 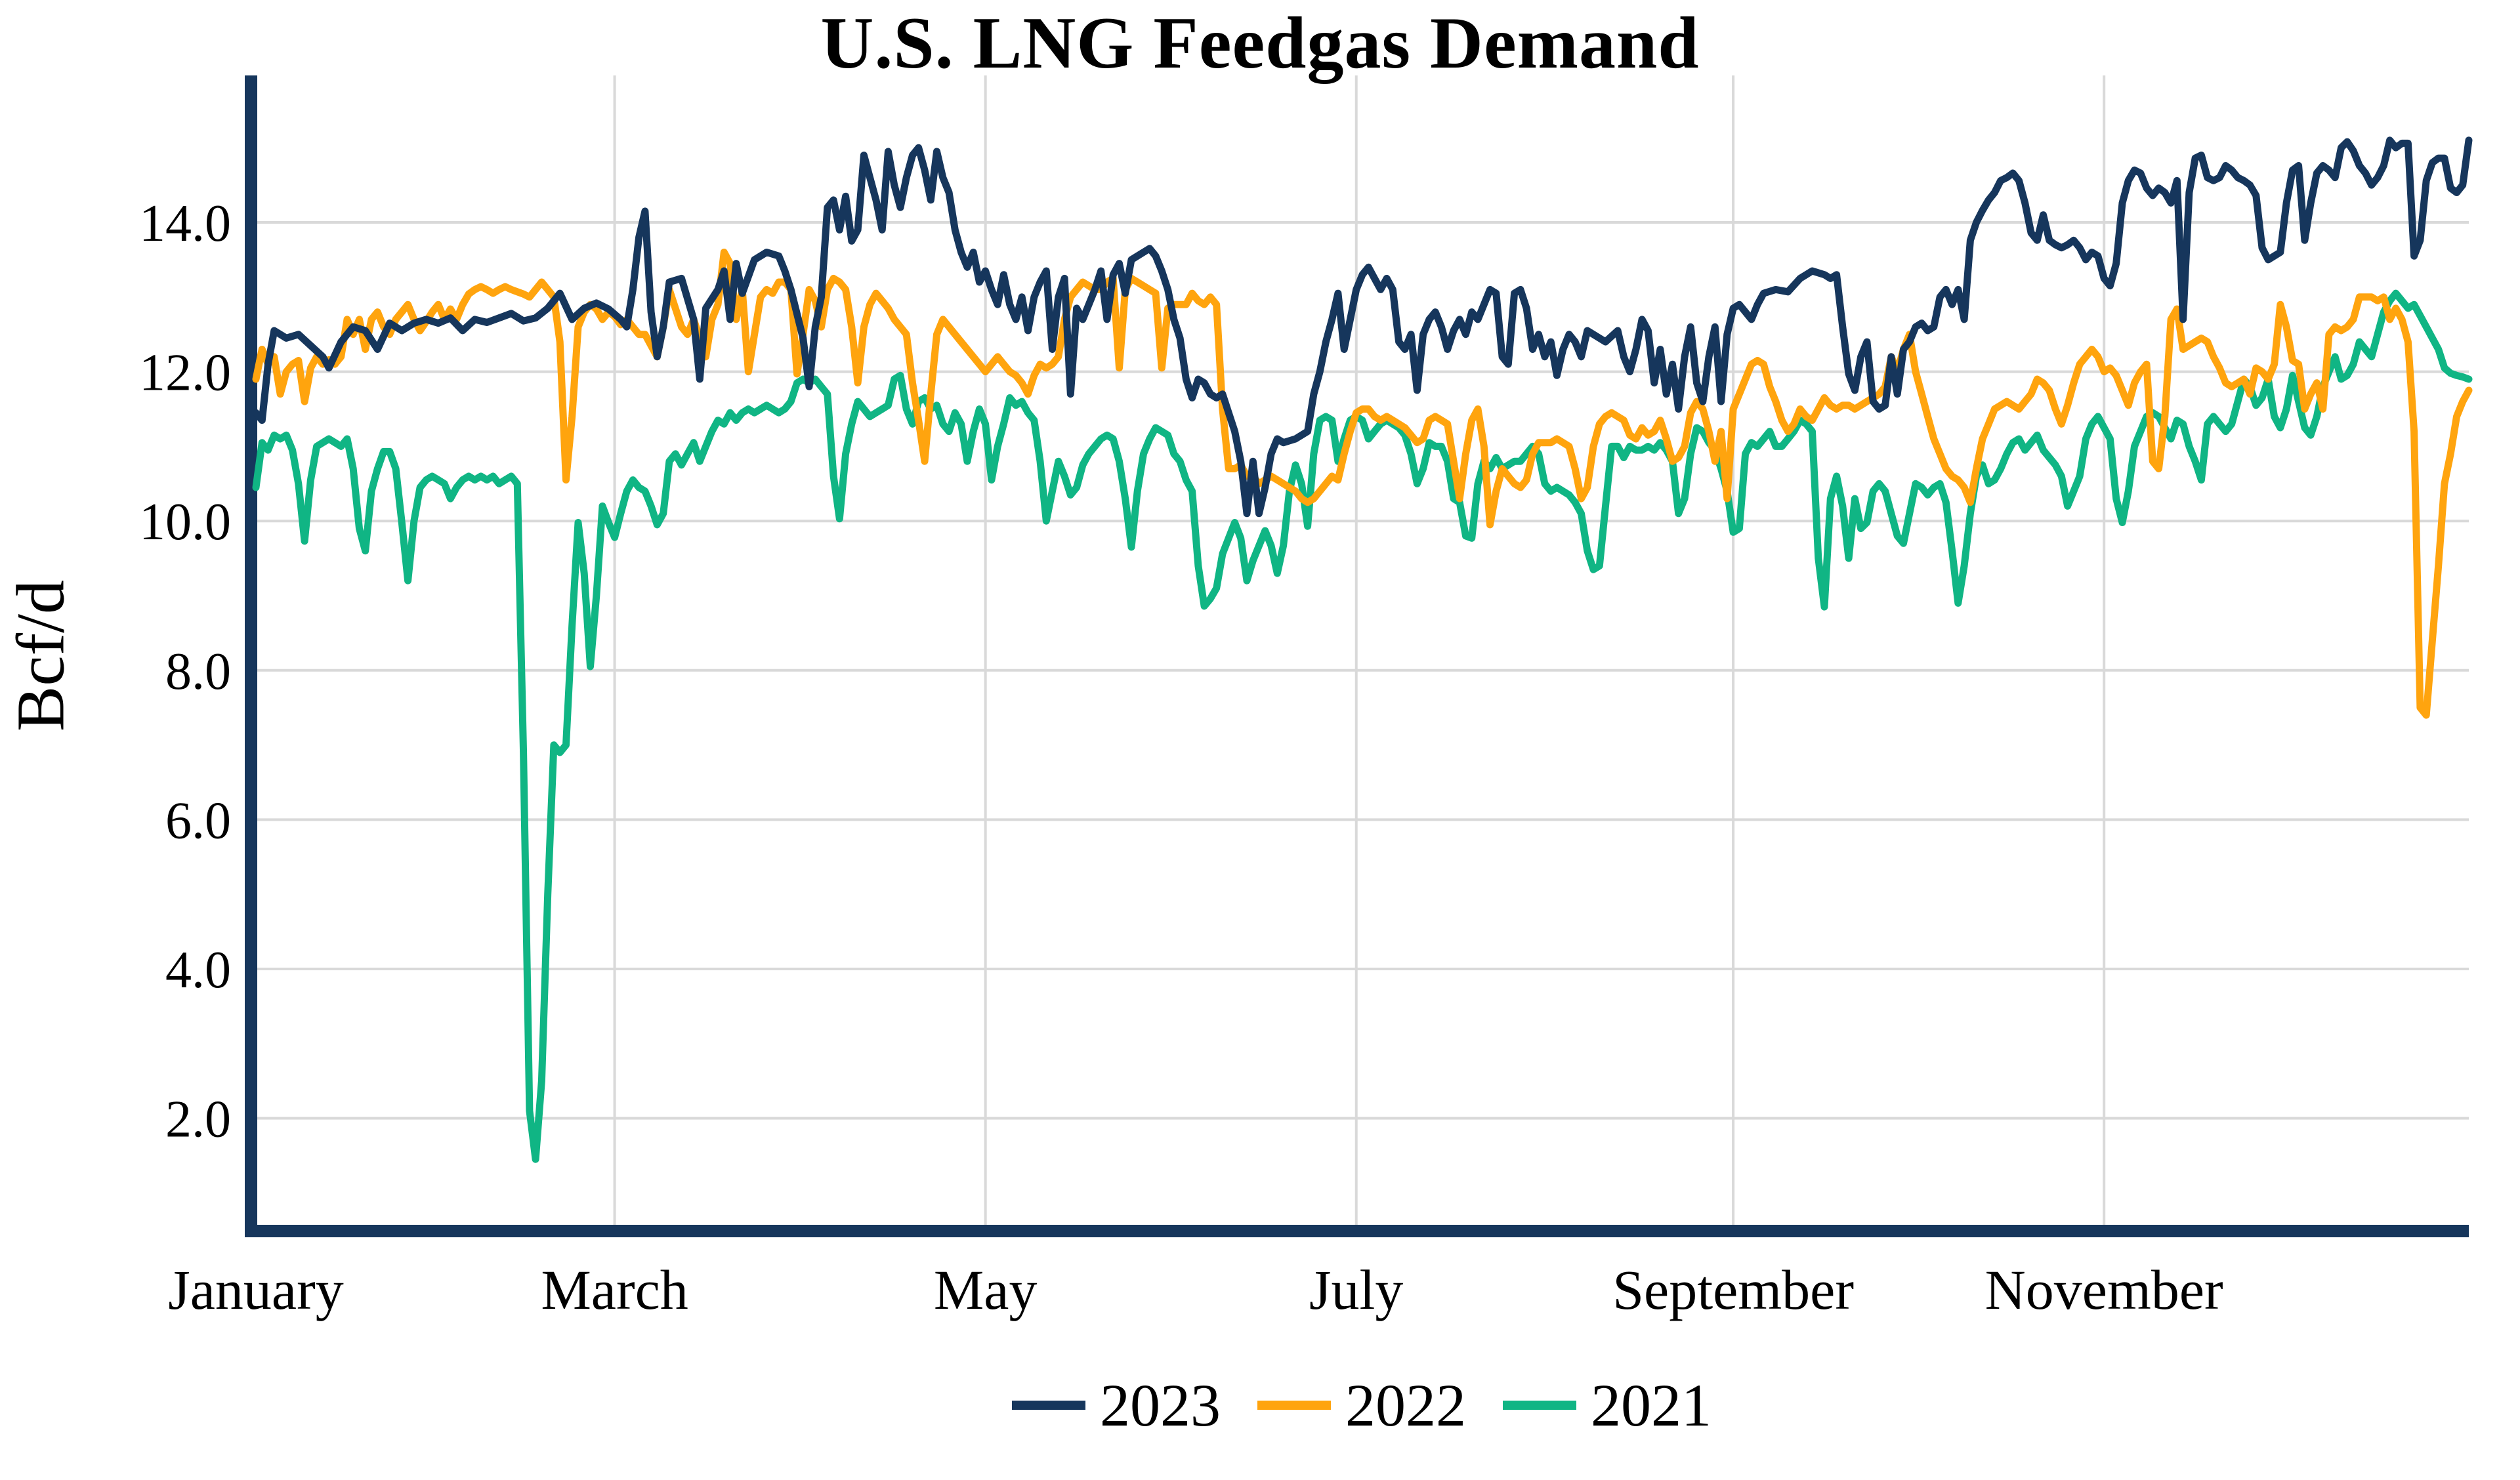 What do you see at coordinates (614, 1289) in the screenshot?
I see `x-tick-label: March` at bounding box center [614, 1289].